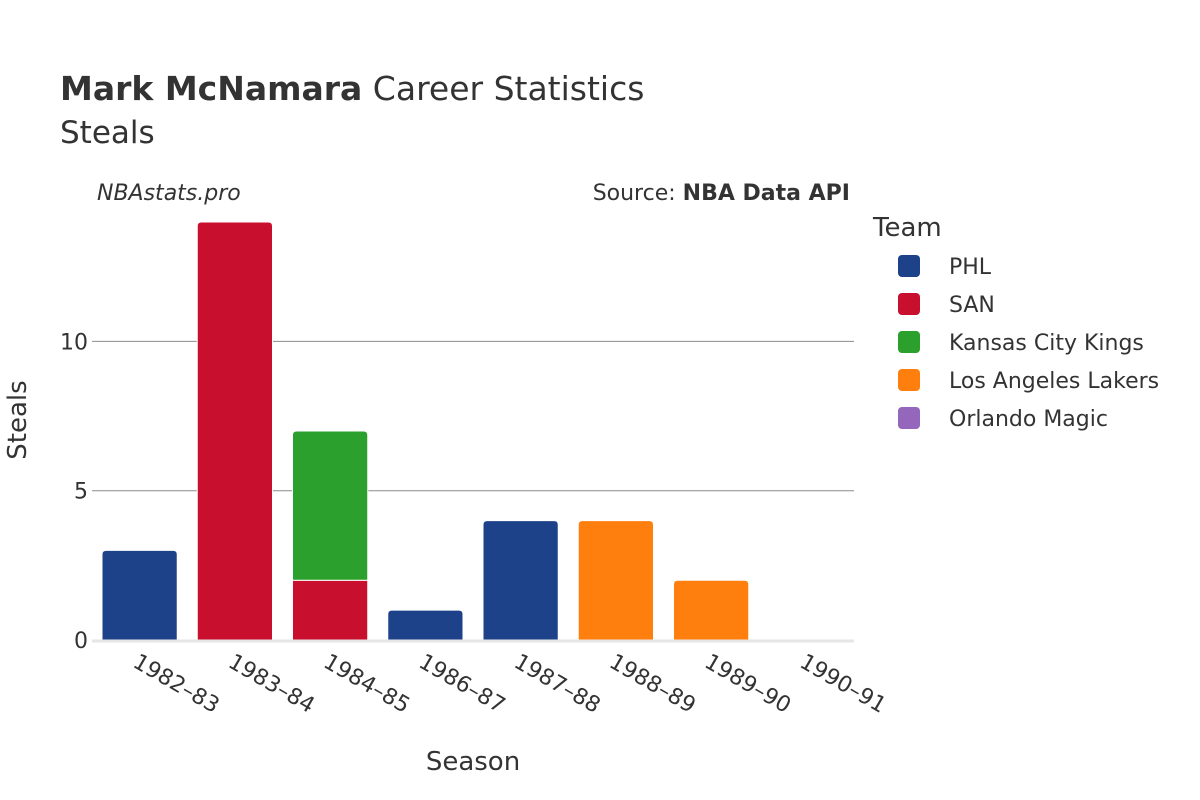 The height and width of the screenshot is (800, 1200). I want to click on bar-1983–84-san, so click(234, 431).